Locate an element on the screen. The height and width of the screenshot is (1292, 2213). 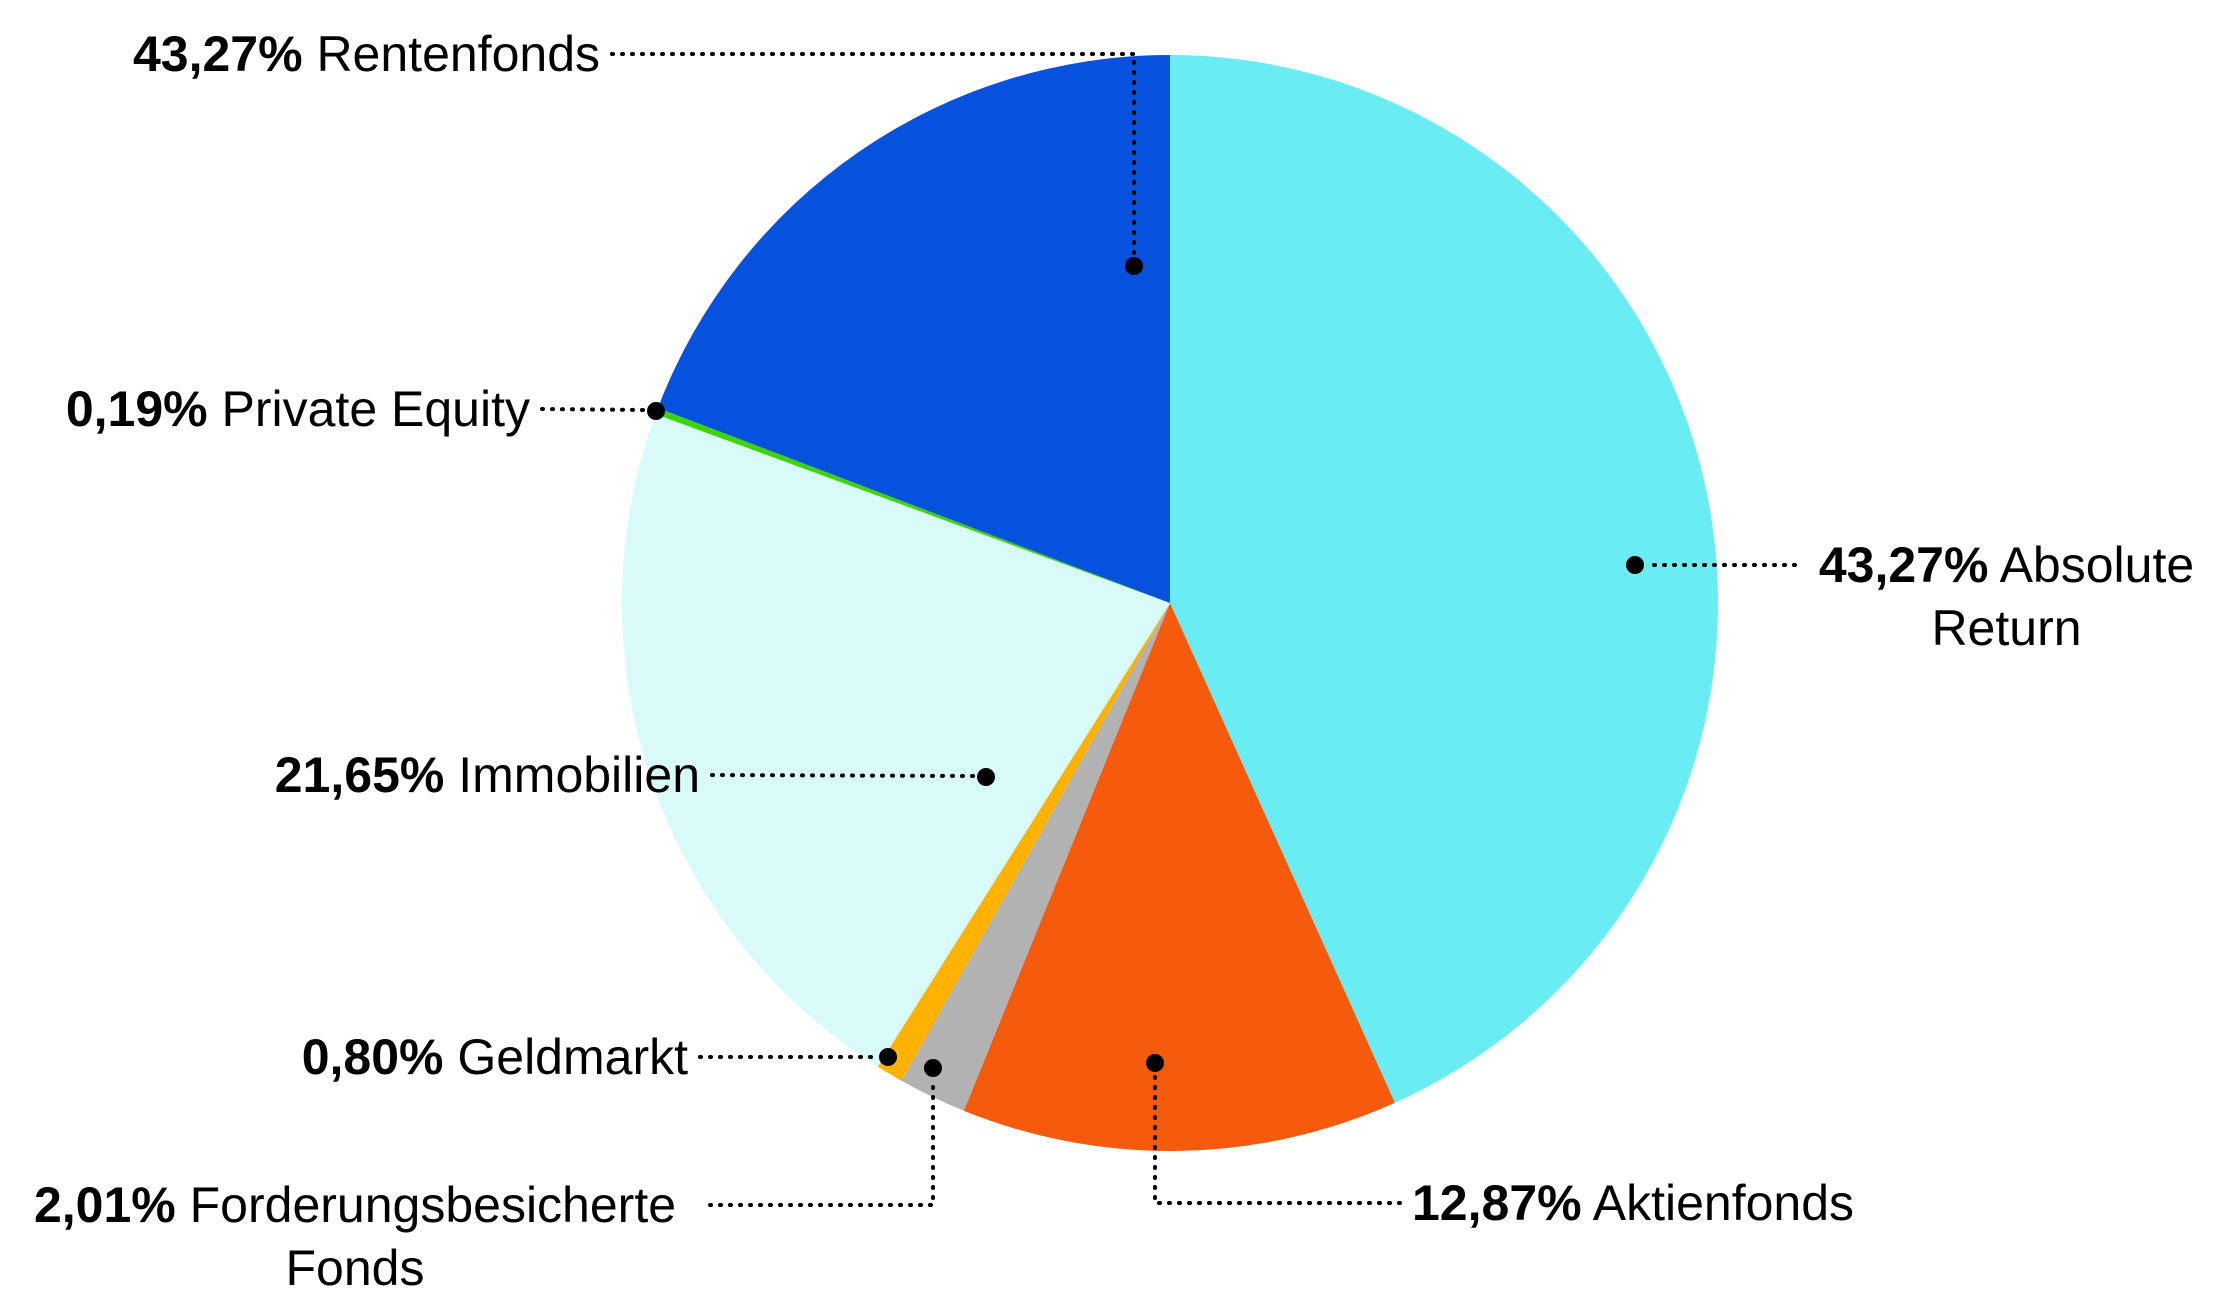
label-private-equity: 0,19% Private Equity is located at coordinates (298, 409).